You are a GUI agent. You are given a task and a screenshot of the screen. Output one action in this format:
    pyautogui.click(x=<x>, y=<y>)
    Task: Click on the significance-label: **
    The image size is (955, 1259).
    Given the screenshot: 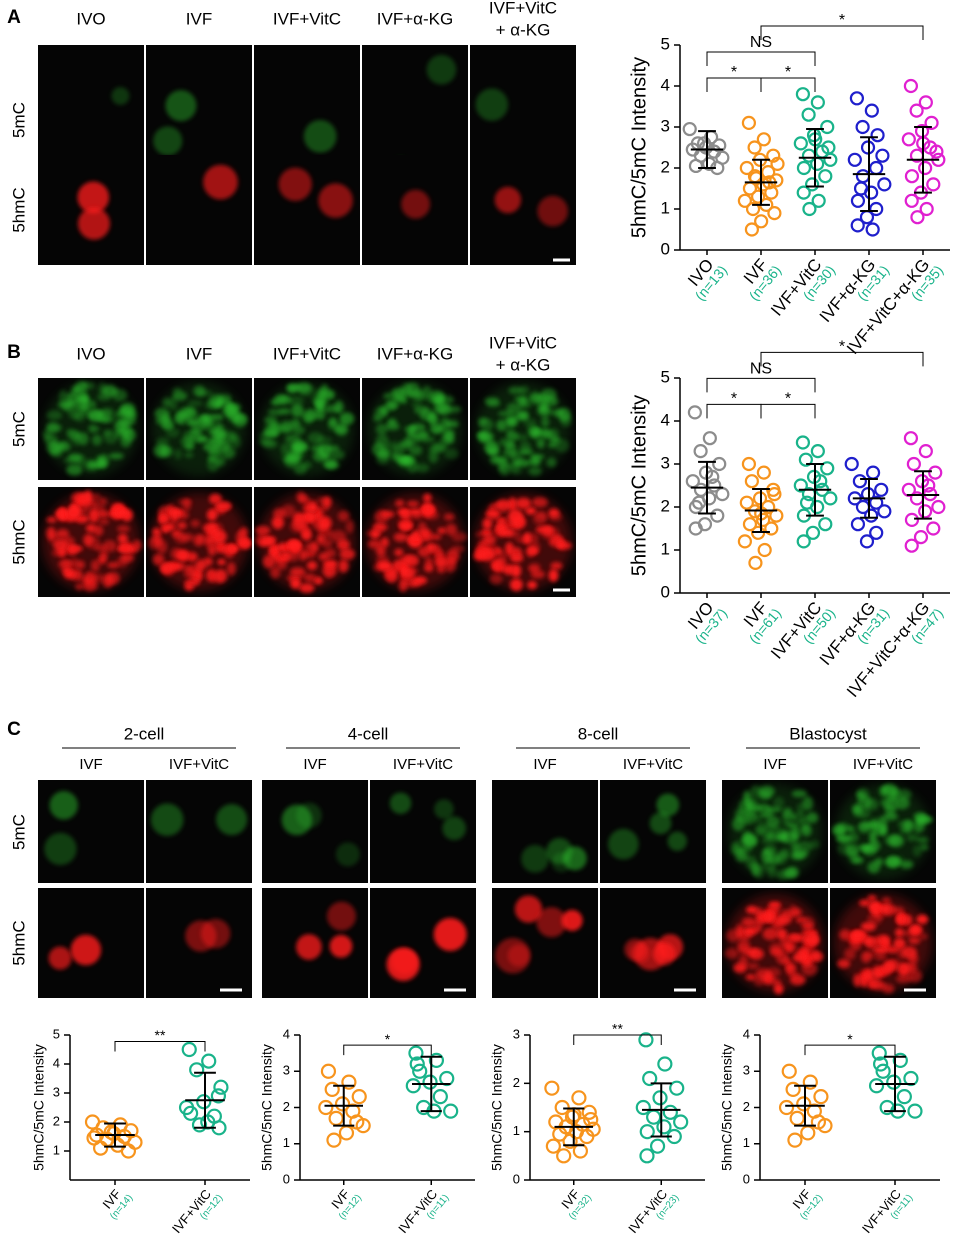 What is the action you would take?
    pyautogui.click(x=160, y=1035)
    